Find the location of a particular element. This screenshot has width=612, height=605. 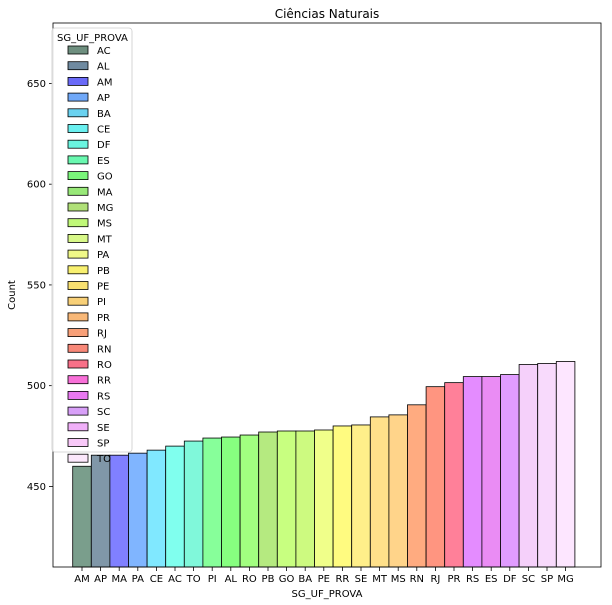

bar-pe is located at coordinates (324, 498).